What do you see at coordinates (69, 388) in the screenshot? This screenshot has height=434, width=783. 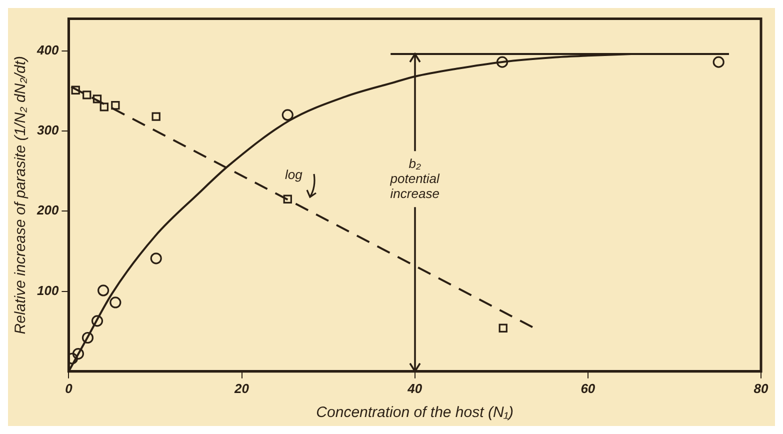 I see `x-tick-label: 0` at bounding box center [69, 388].